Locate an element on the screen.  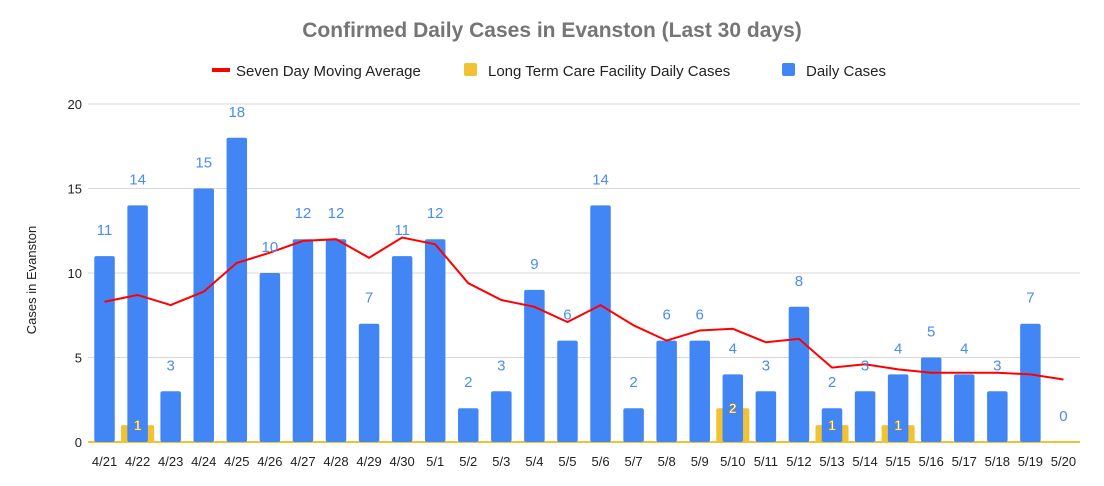
x-tick-label: 5/17 is located at coordinates (964, 461).